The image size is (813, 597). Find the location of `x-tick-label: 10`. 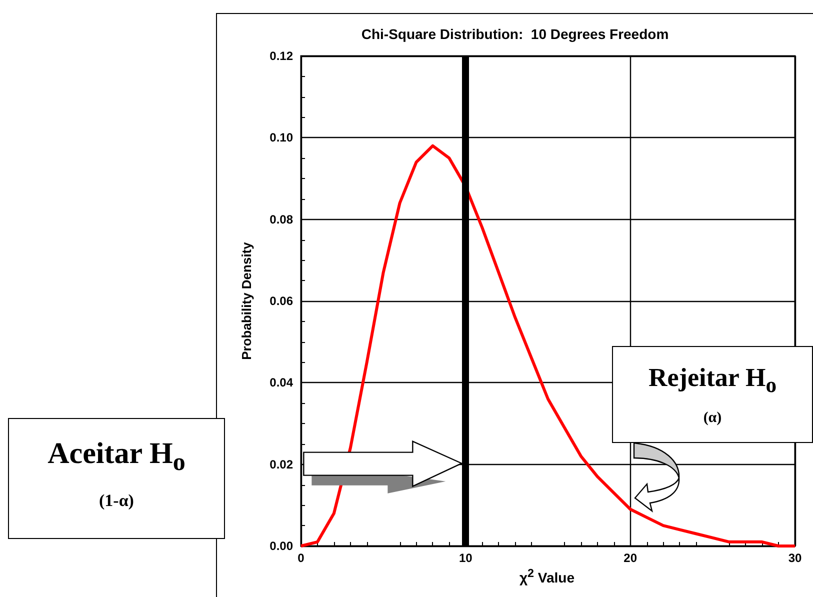

x-tick-label: 10 is located at coordinates (465, 558).